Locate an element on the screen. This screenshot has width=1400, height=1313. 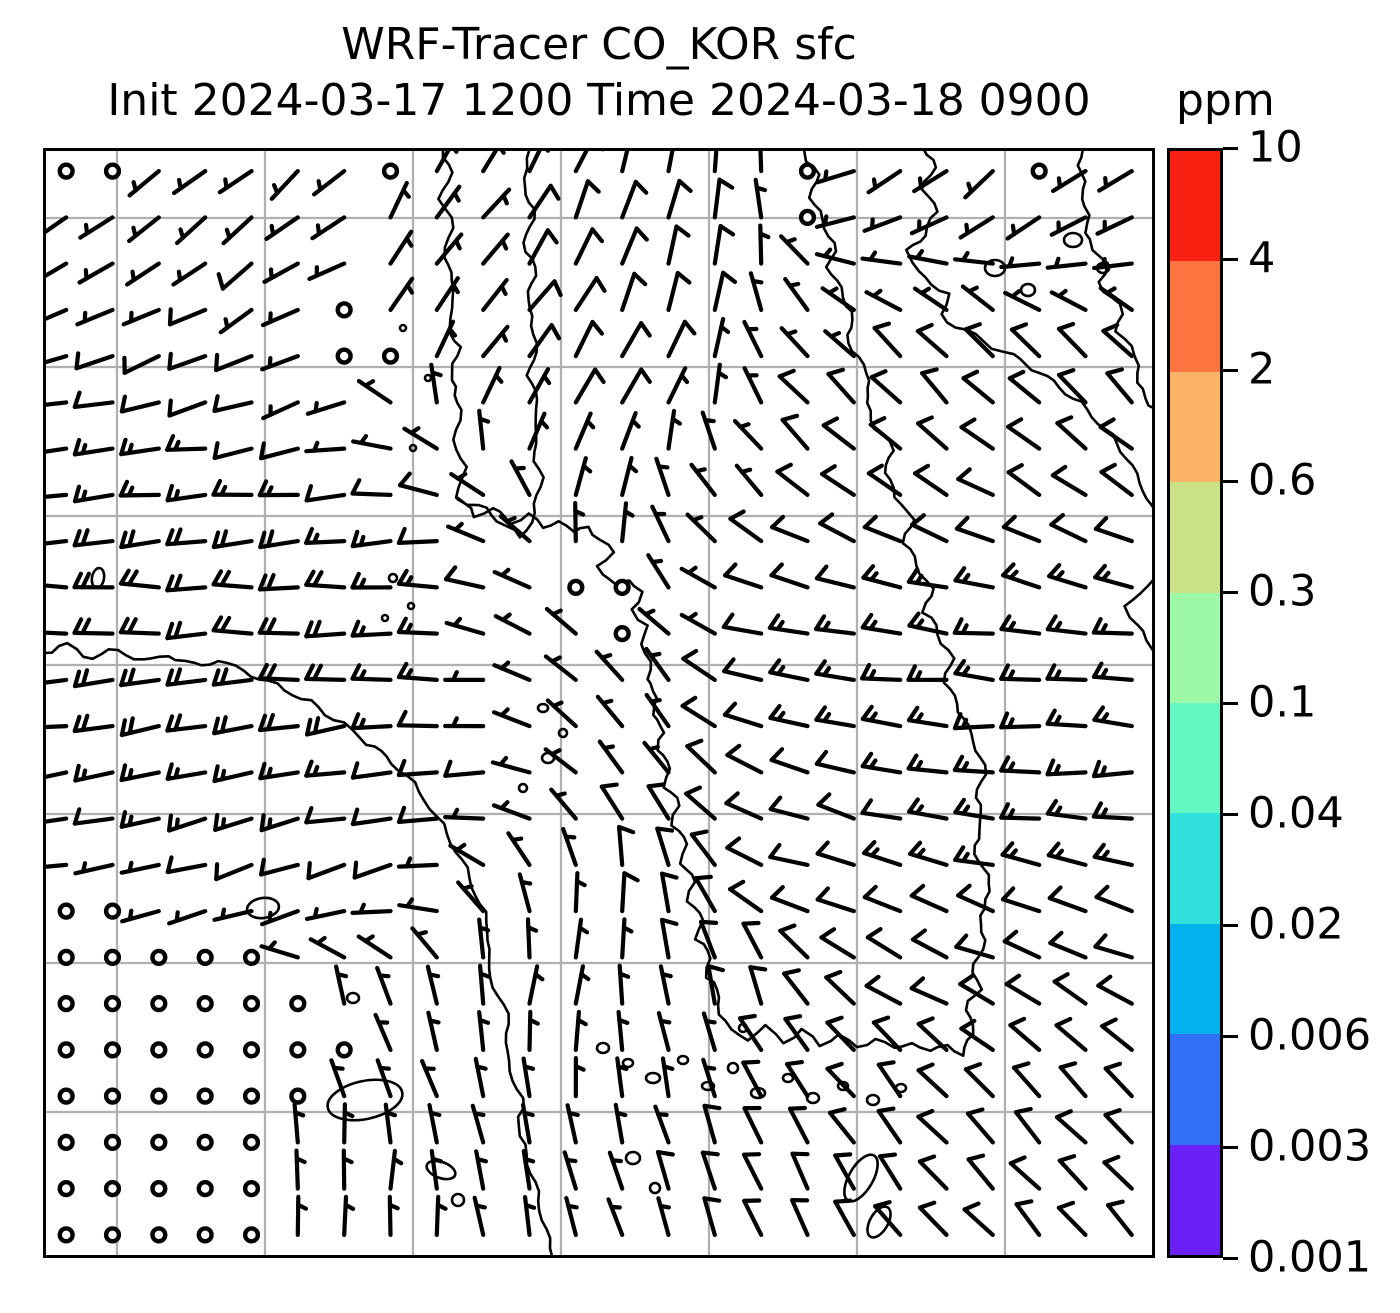
colorbar-tick-label: 4 is located at coordinates (1262, 258).